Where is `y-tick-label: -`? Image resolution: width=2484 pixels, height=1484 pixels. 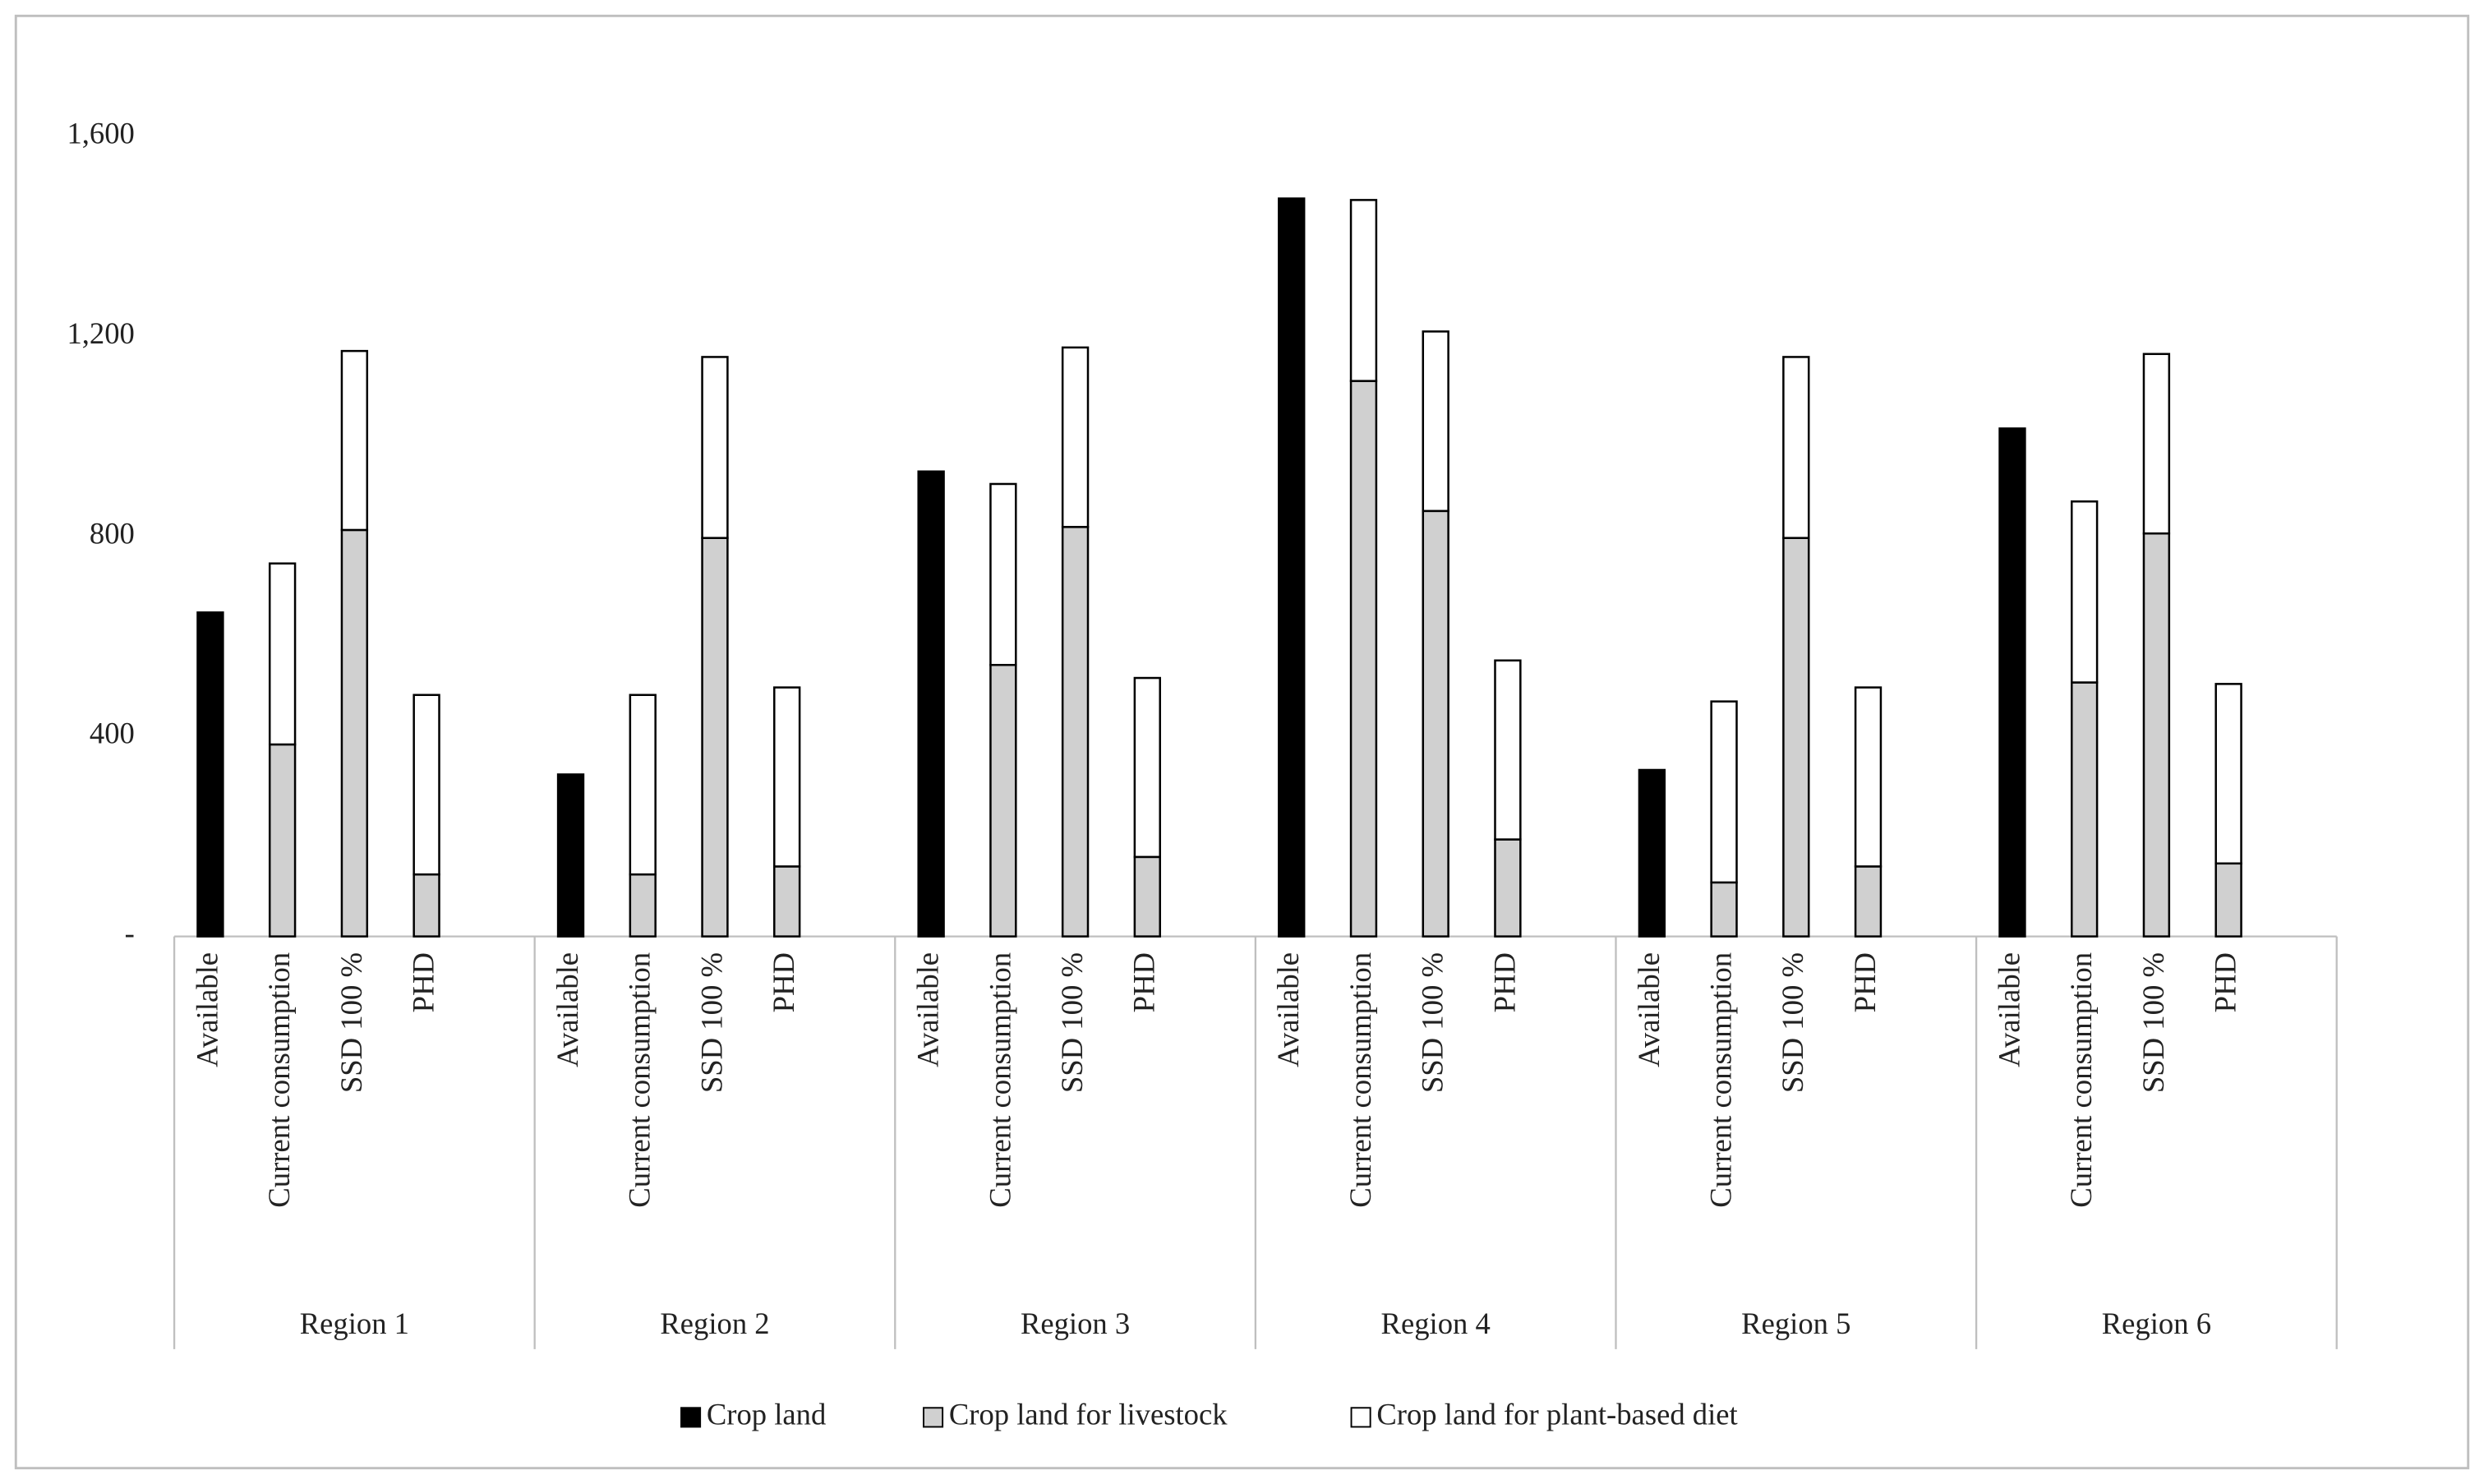 y-tick-label: - is located at coordinates (130, 933).